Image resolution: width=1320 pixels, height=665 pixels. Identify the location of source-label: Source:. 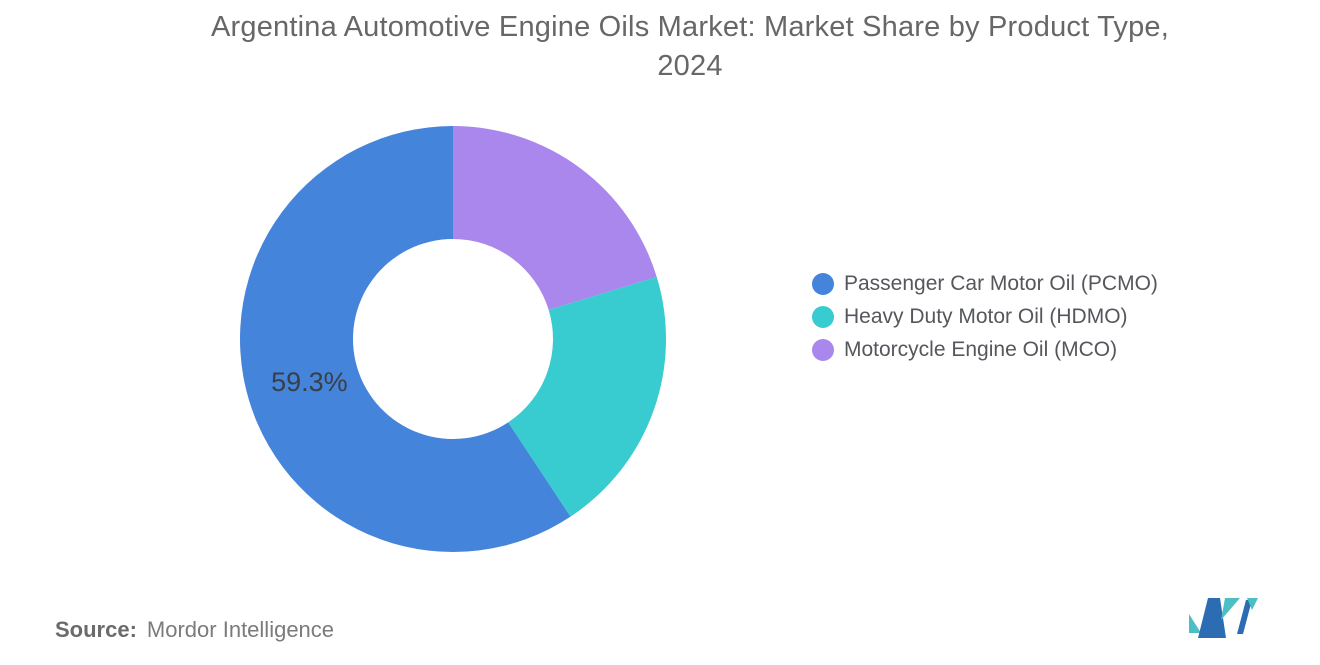
(96, 629).